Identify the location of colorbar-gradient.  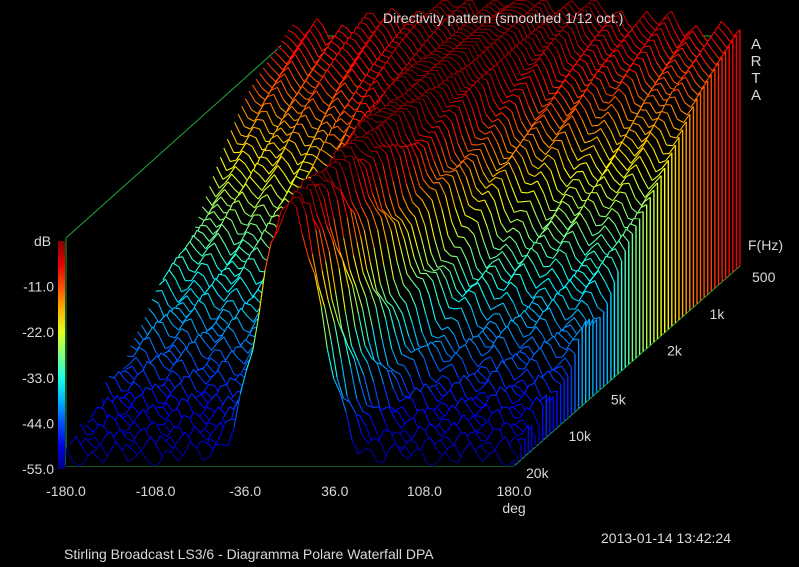
(61, 355).